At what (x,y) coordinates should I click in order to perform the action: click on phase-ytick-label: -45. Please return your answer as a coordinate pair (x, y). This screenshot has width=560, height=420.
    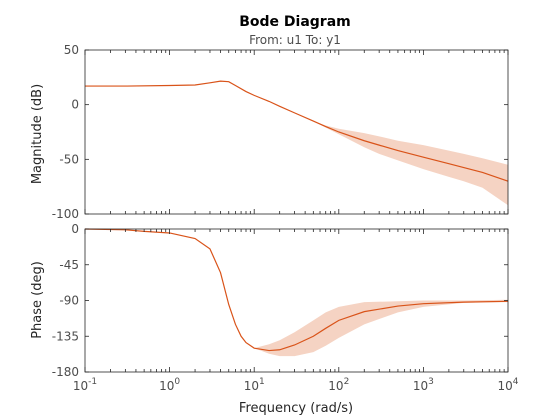
    Looking at the image, I should click on (69, 265).